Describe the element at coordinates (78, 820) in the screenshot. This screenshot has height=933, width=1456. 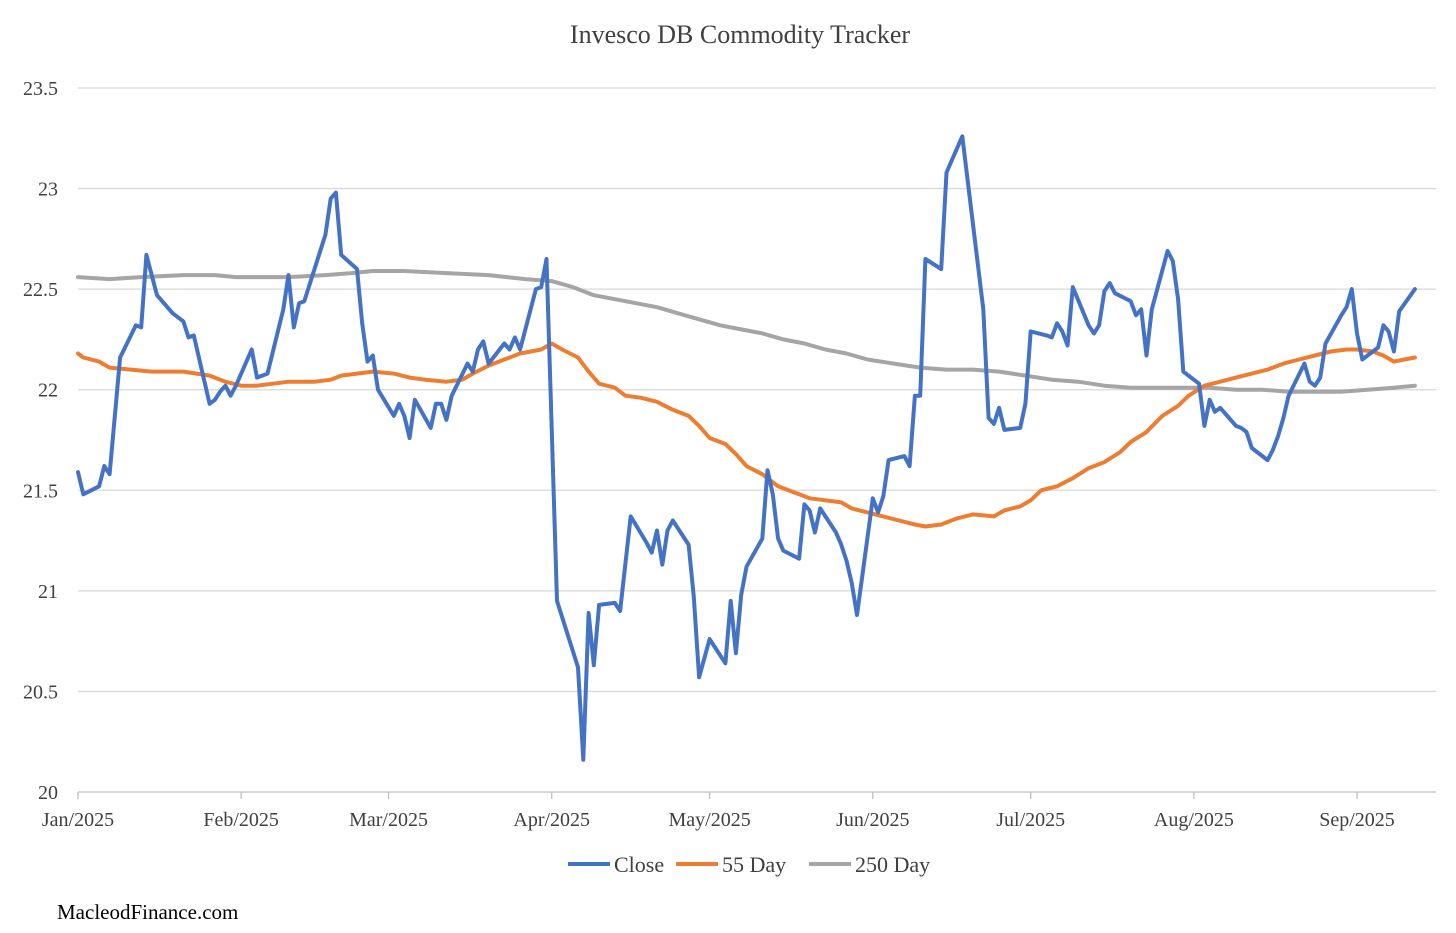
I see `x-tick-label: Jan/2025` at that location.